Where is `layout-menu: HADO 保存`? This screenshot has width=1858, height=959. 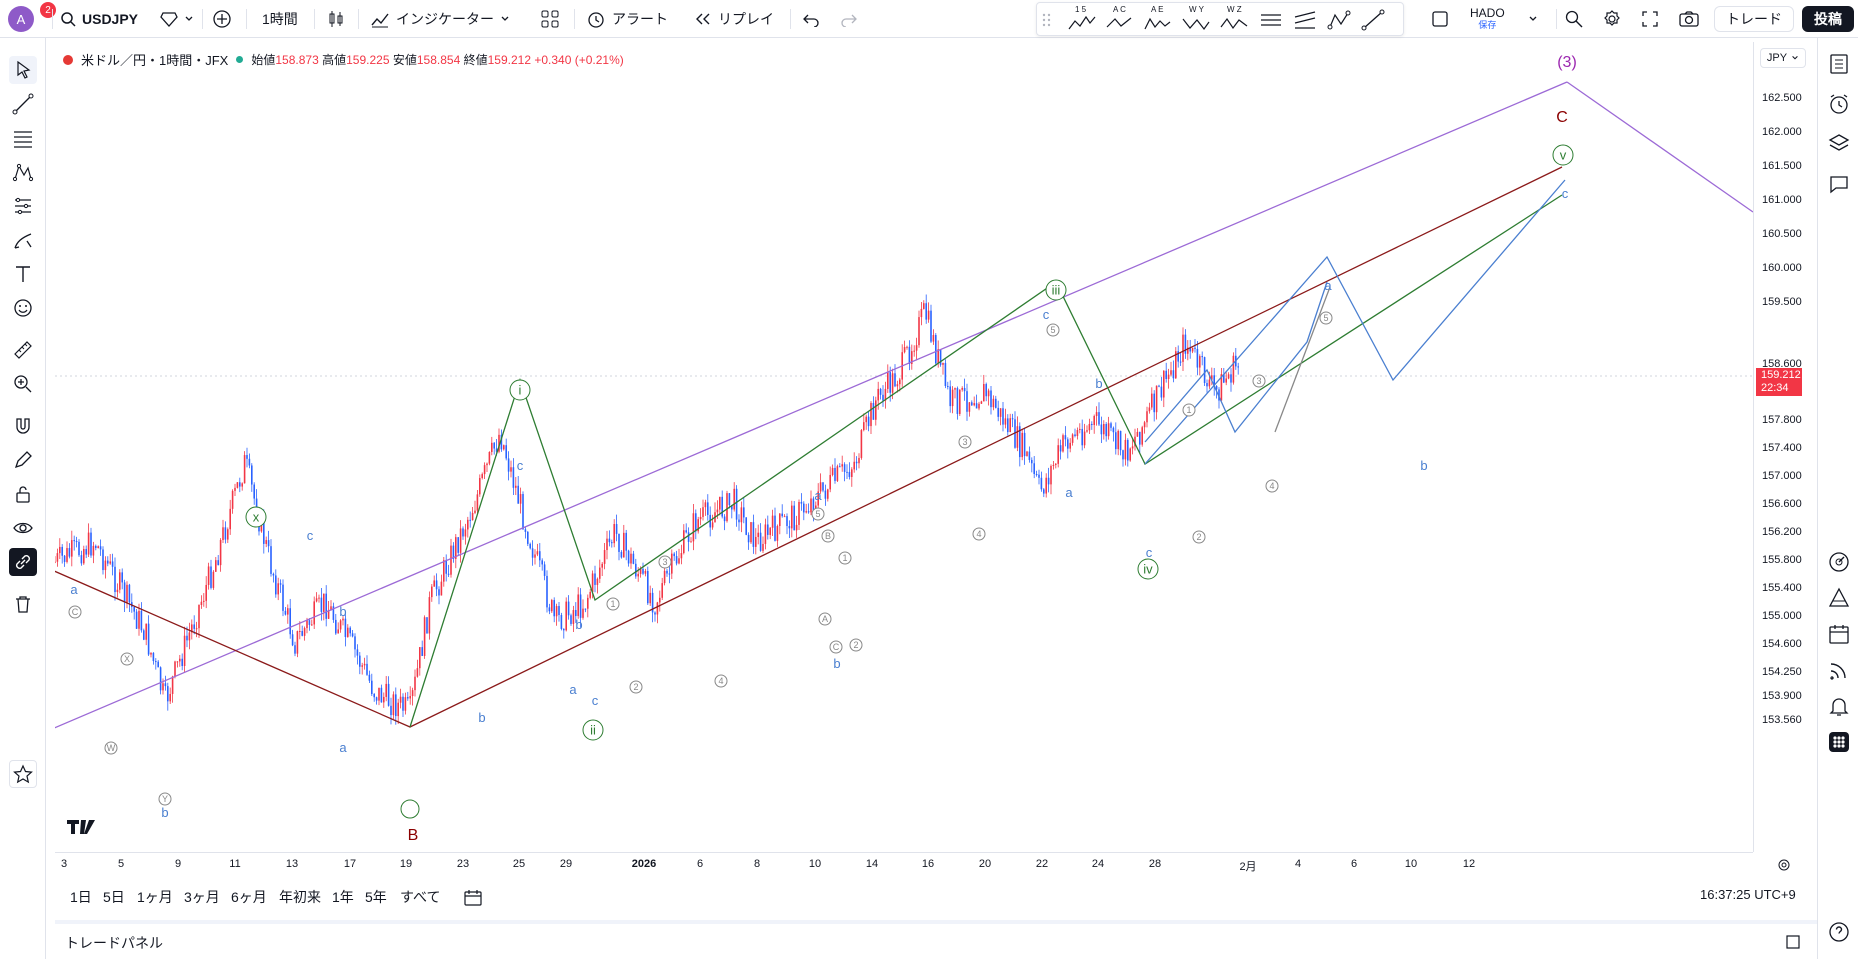
layout-menu: HADO 保存 is located at coordinates (1487, 19).